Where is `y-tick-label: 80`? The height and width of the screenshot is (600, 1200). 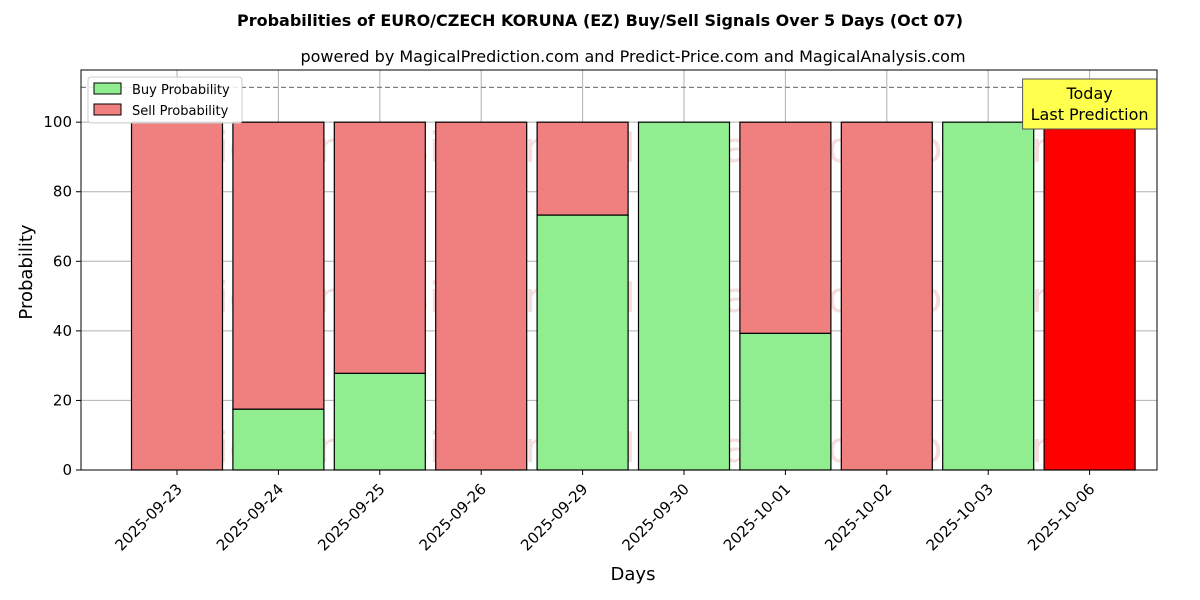
y-tick-label: 80 is located at coordinates (62, 192).